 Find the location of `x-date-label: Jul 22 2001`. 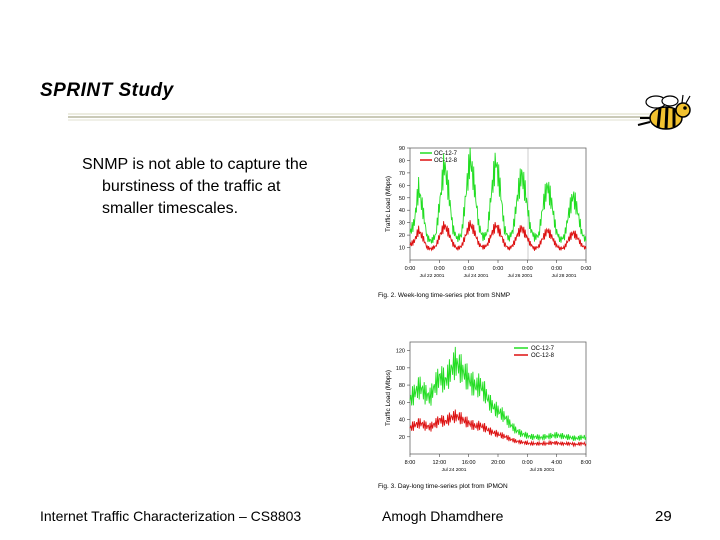

x-date-label: Jul 22 2001 is located at coordinates (432, 276).